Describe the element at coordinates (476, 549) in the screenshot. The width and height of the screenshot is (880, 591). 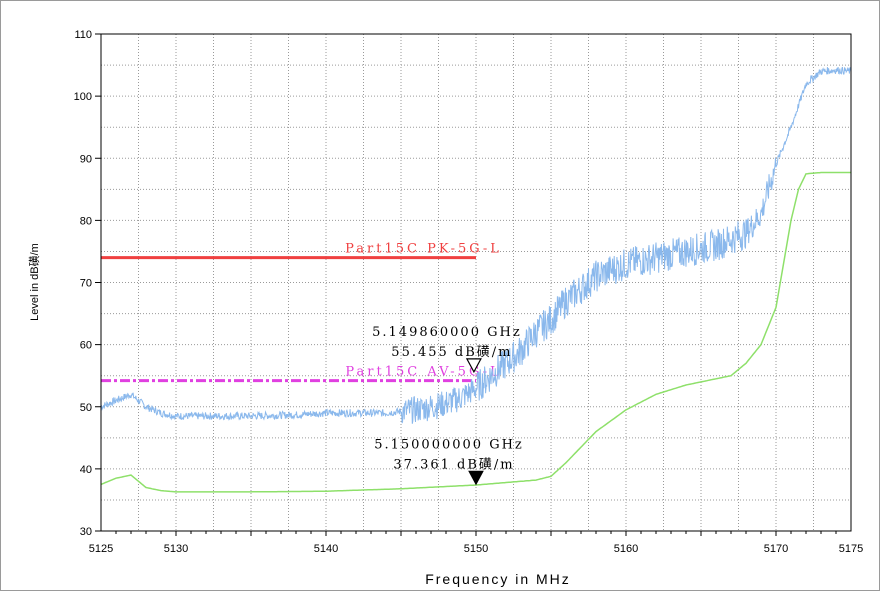
I see `x-tick-label: 5150` at that location.